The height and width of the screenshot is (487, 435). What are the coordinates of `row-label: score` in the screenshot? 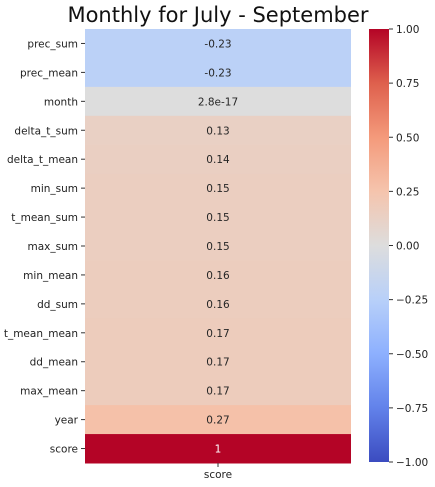 It's located at (64, 450).